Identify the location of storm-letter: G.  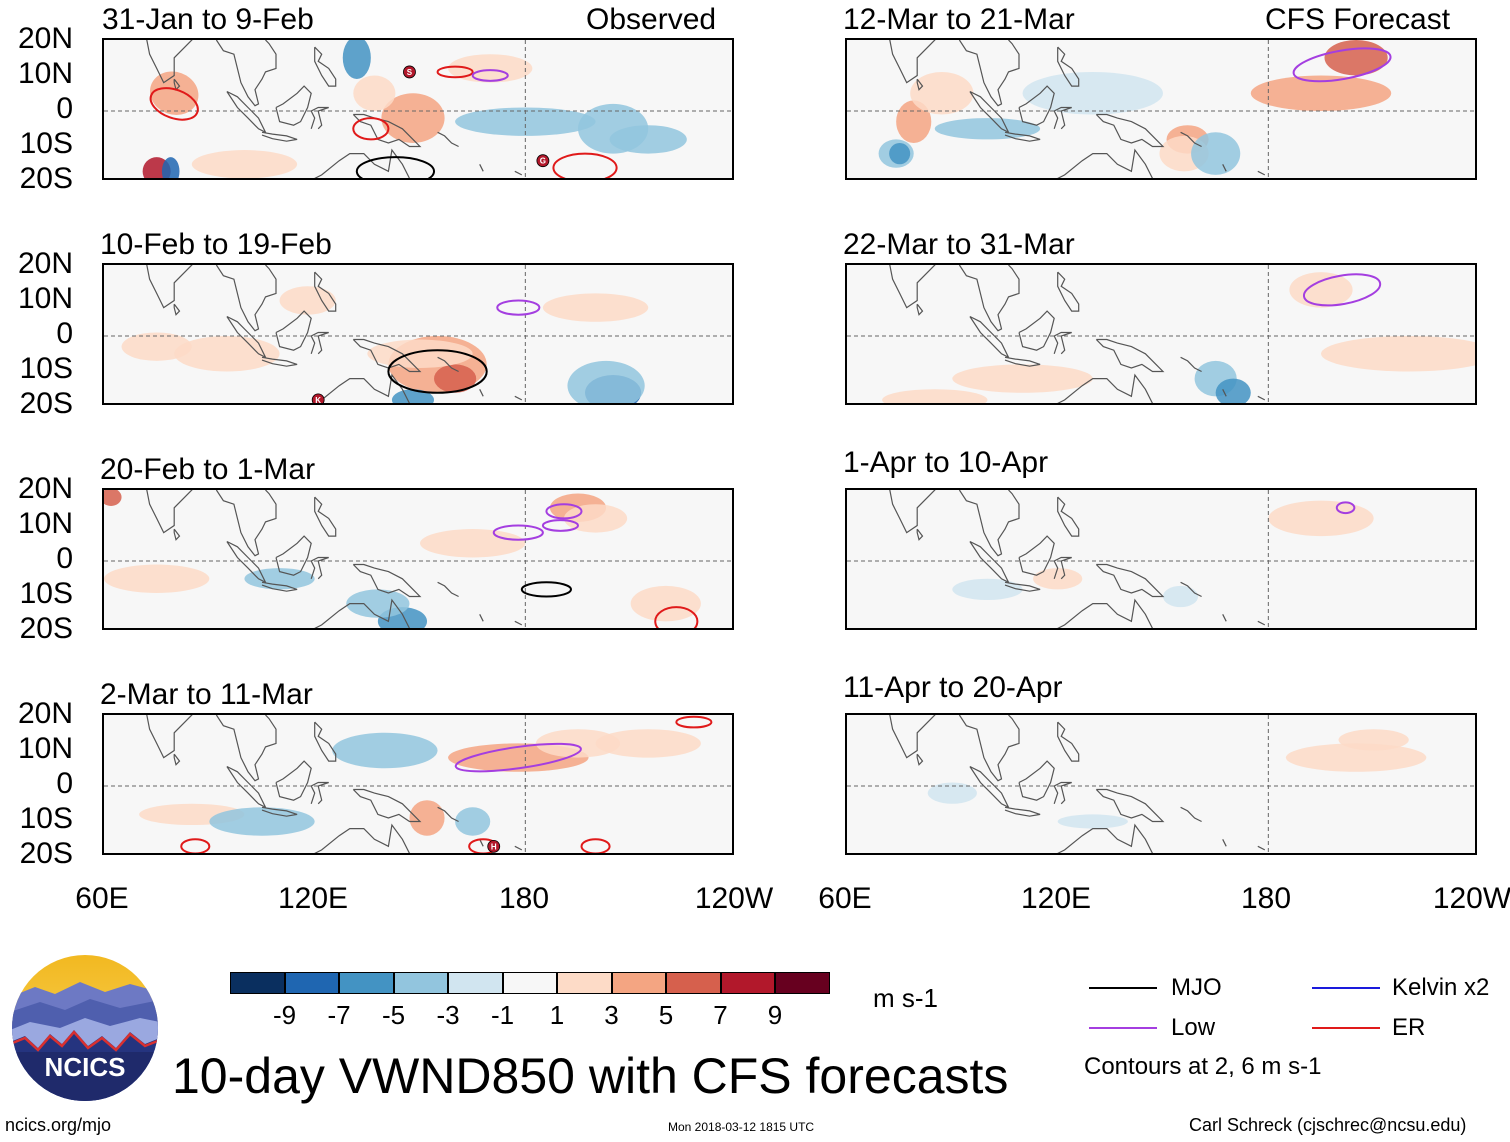
(543, 161).